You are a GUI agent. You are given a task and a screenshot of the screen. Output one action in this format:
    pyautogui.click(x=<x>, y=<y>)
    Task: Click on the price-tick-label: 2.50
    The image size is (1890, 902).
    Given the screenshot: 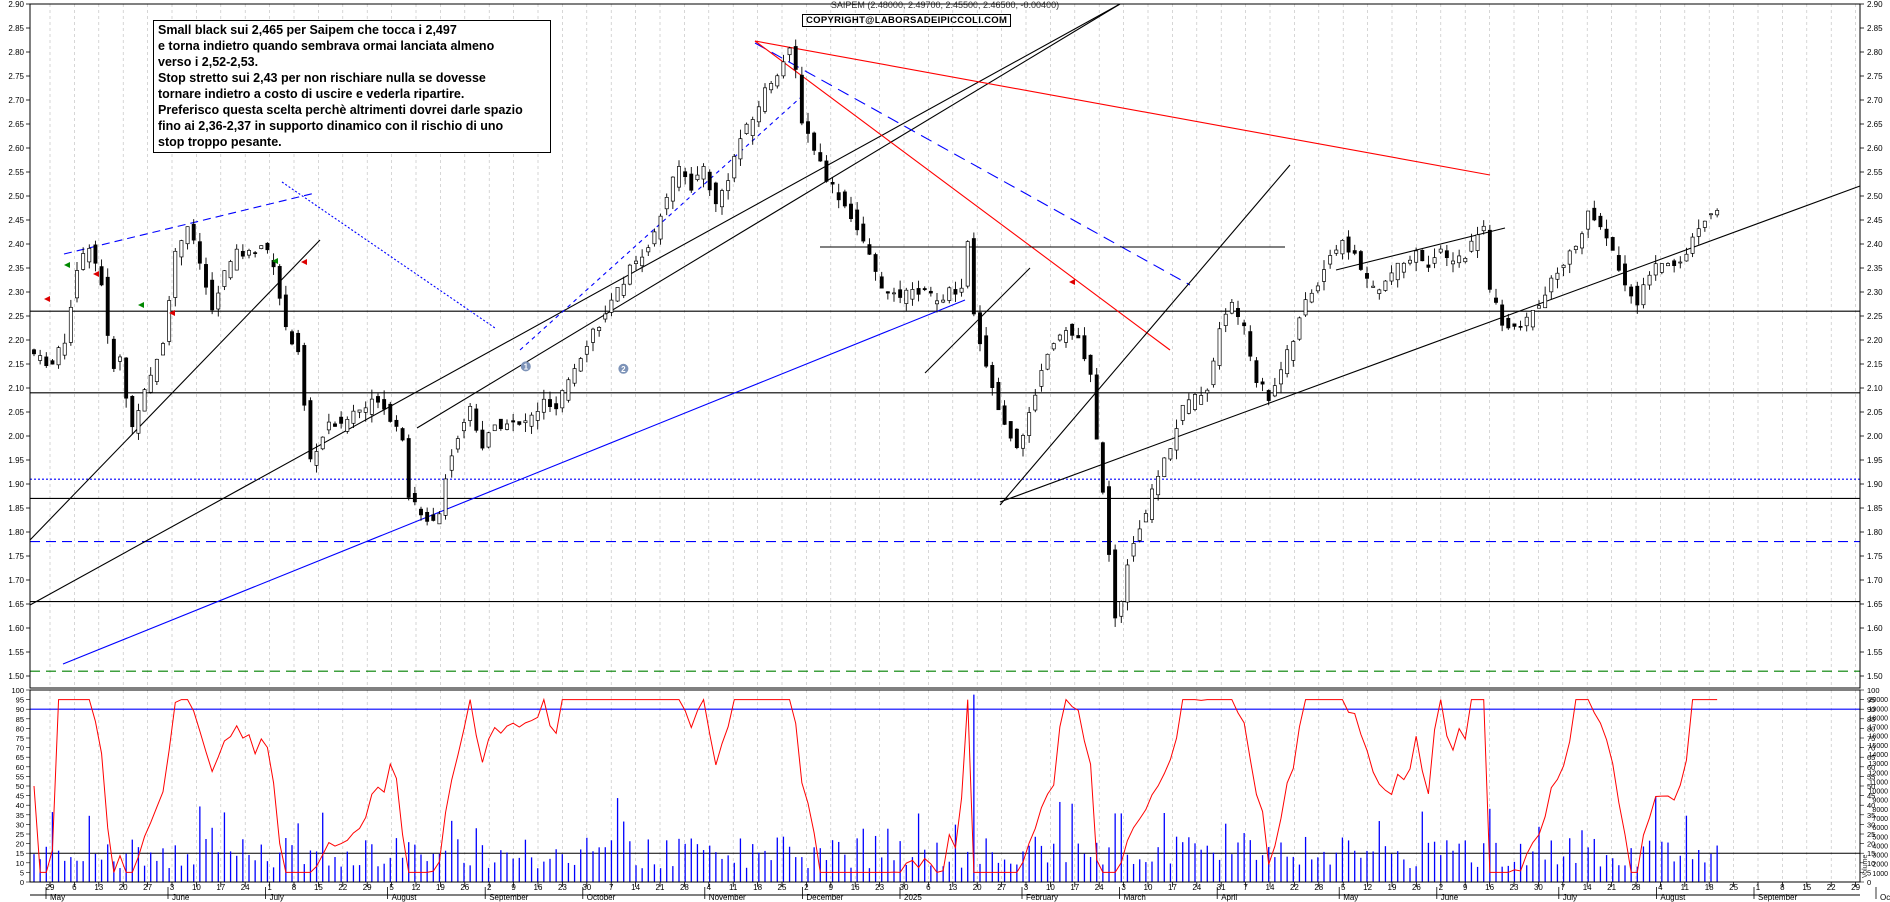 What is the action you would take?
    pyautogui.click(x=16, y=196)
    